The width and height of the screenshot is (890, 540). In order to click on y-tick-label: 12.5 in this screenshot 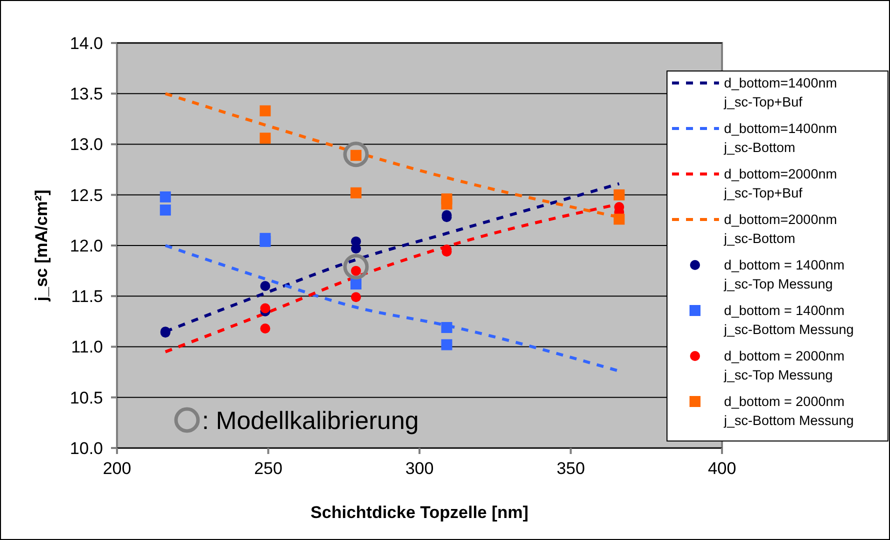, I will do `click(86, 195)`.